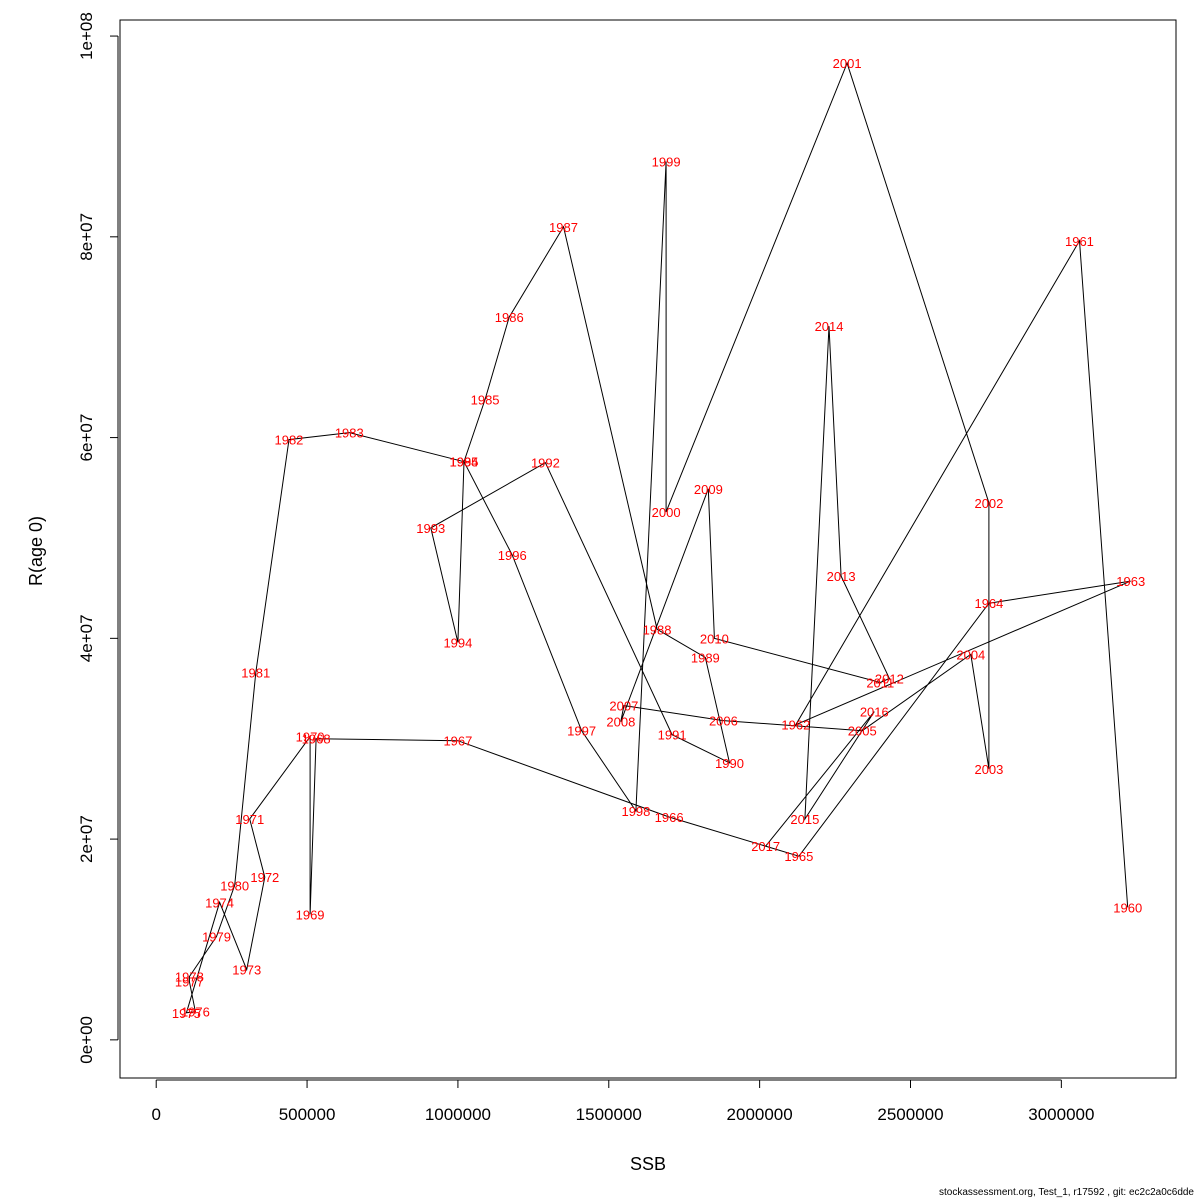 This screenshot has width=1200, height=1200. What do you see at coordinates (760, 1114) in the screenshot?
I see `x-tick-label: 2000000` at bounding box center [760, 1114].